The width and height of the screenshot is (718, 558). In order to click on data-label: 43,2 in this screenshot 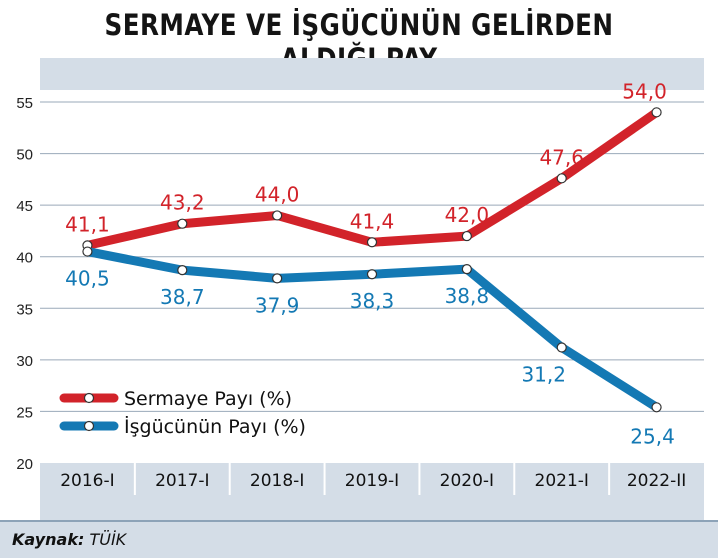, I will do `click(182, 203)`.